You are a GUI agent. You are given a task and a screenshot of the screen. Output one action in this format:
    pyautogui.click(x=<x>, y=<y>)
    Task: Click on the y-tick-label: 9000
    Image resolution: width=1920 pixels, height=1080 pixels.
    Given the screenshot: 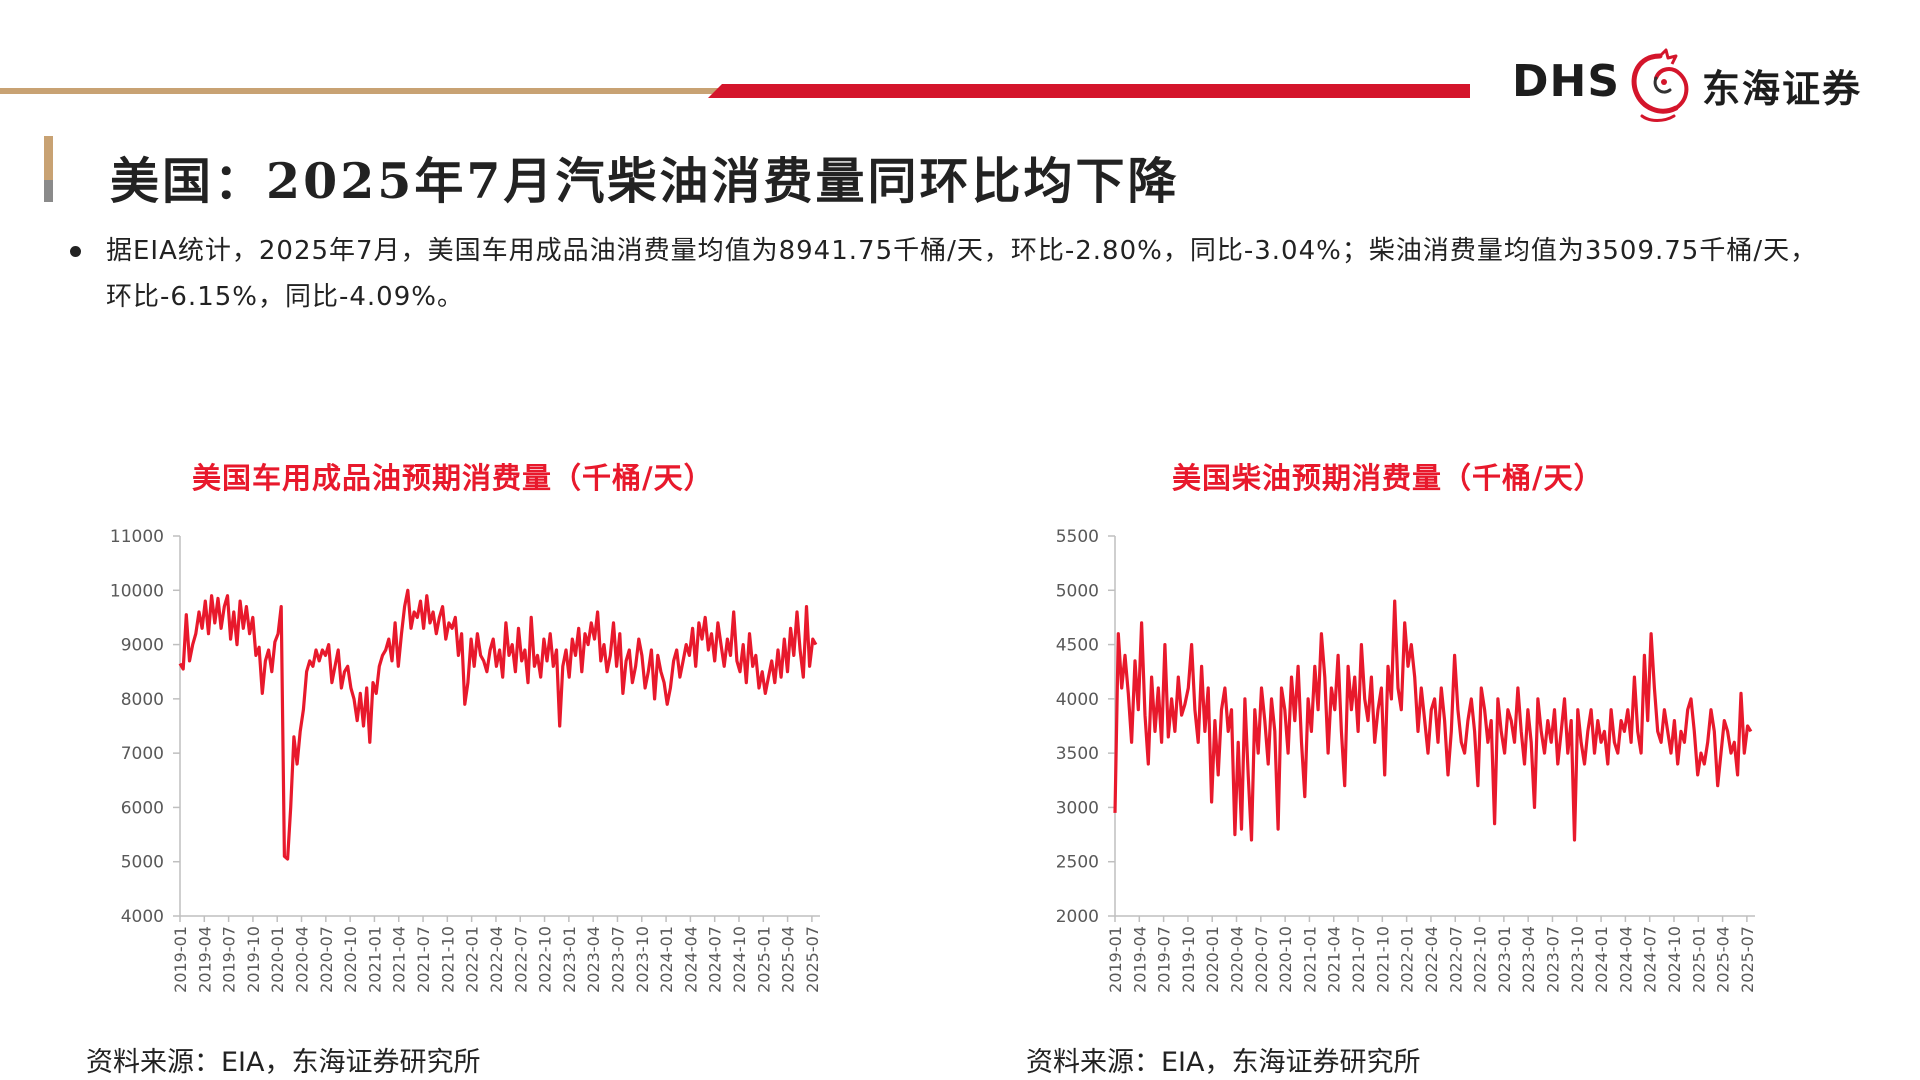 What is the action you would take?
    pyautogui.click(x=142, y=646)
    